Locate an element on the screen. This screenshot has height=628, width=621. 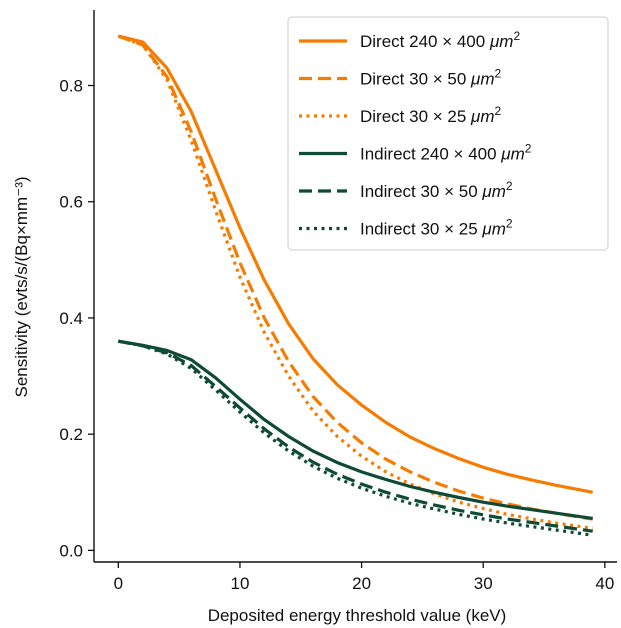
x-axis-label: Deposited energy threshold value (keV) is located at coordinates (357, 615).